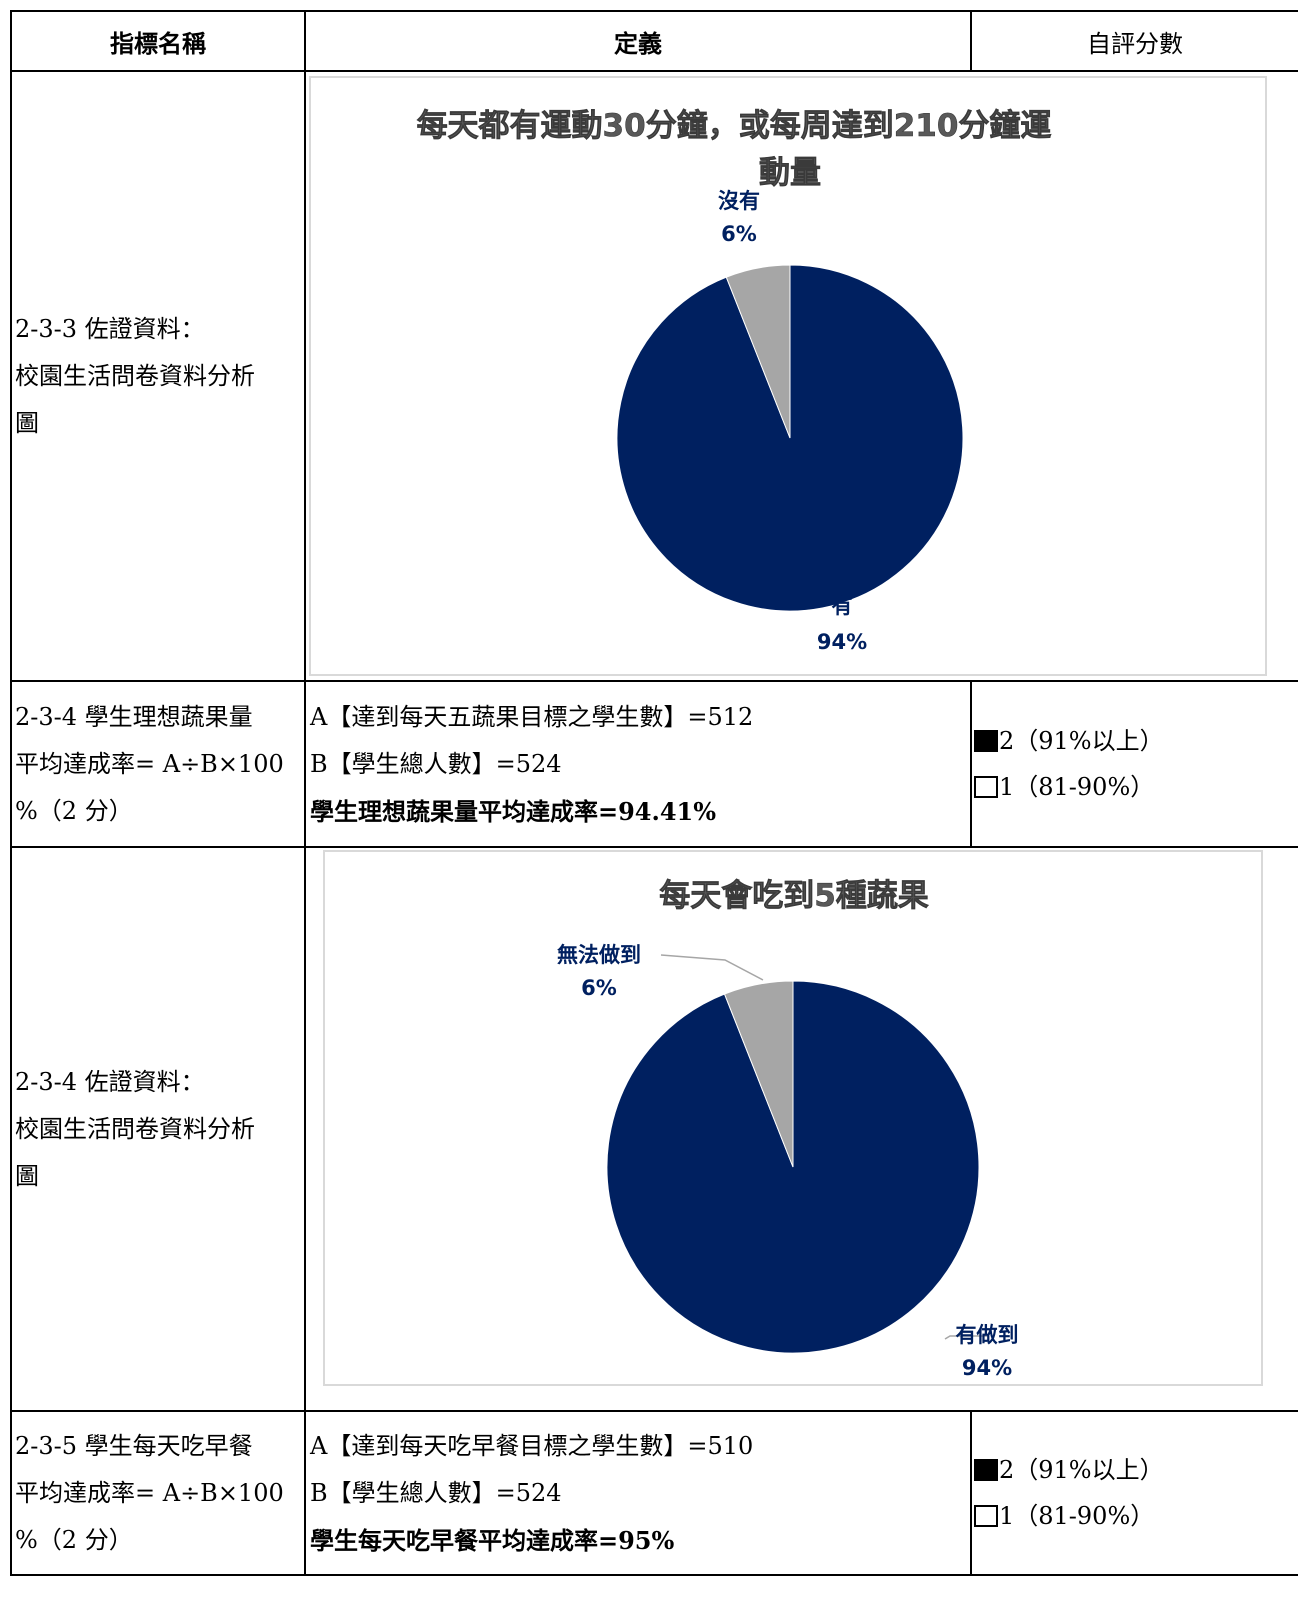 This screenshot has width=1298, height=1609. What do you see at coordinates (599, 988) in the screenshot?
I see `slice-pct-cannot: 6%` at bounding box center [599, 988].